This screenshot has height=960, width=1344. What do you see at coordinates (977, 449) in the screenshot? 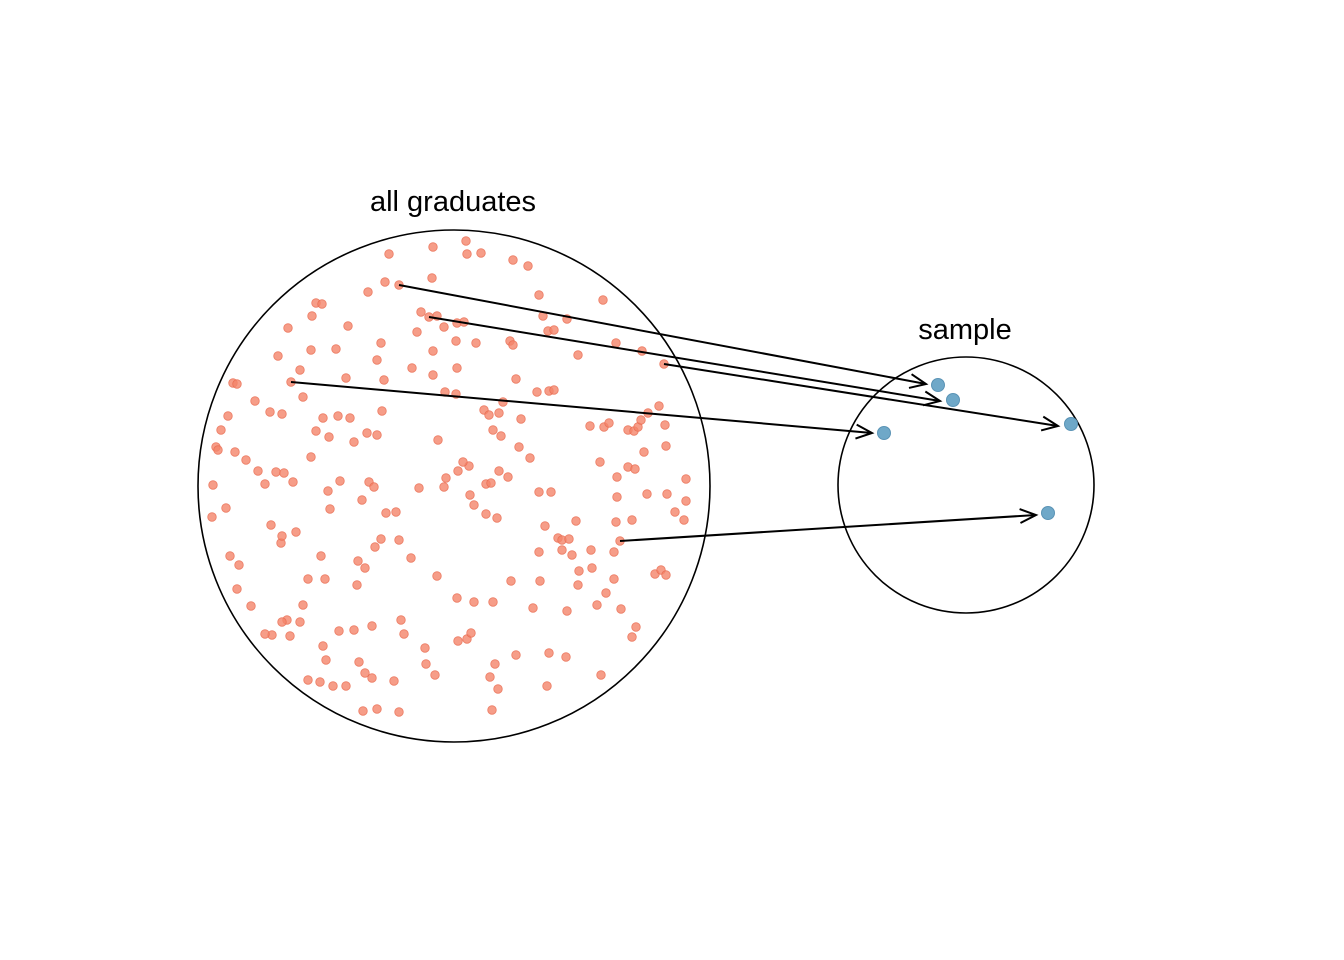
I see `sample-dots` at bounding box center [977, 449].